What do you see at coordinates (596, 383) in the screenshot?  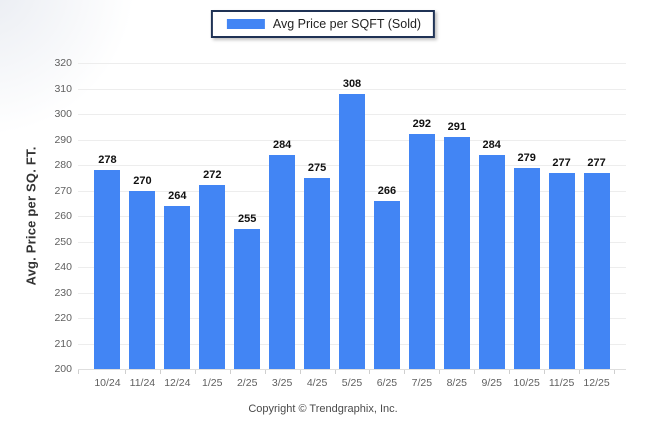 I see `x-tick-label: 12/25` at bounding box center [596, 383].